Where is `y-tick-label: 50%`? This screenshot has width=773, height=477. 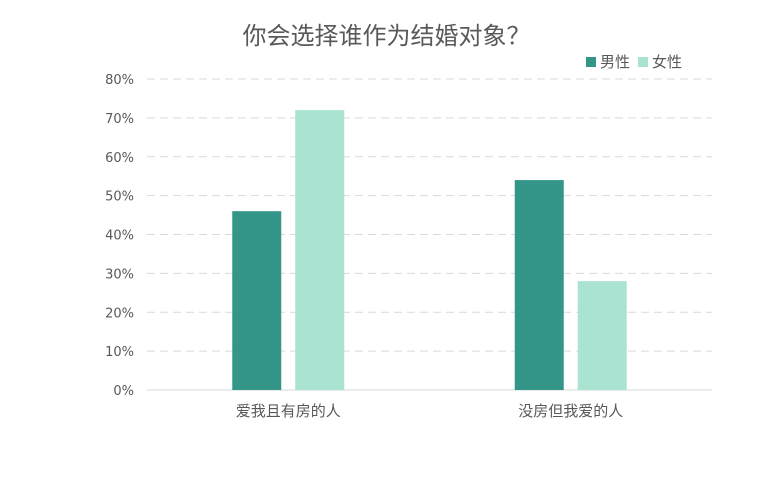
y-tick-label: 50% is located at coordinates (119, 197).